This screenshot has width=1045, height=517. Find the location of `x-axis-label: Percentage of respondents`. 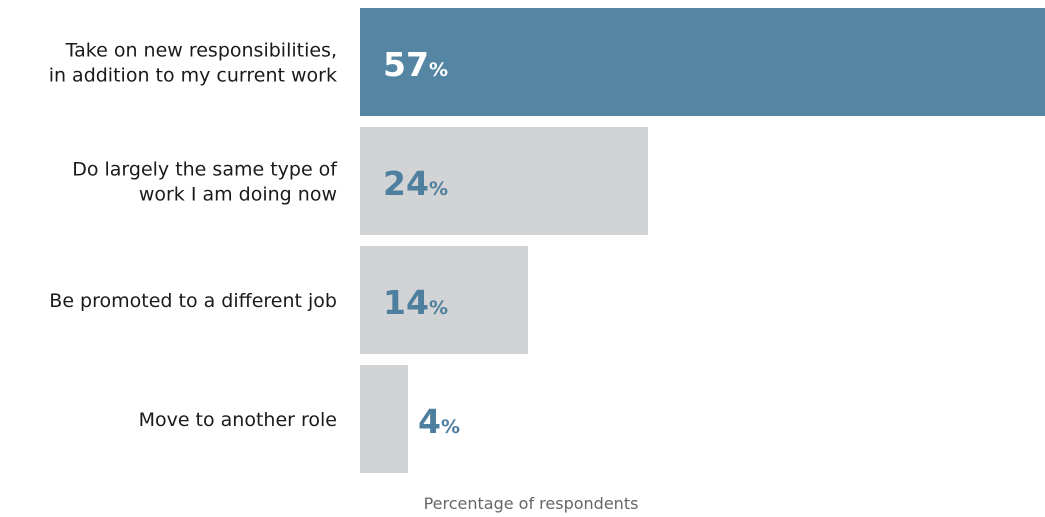

x-axis-label: Percentage of respondents is located at coordinates (531, 503).